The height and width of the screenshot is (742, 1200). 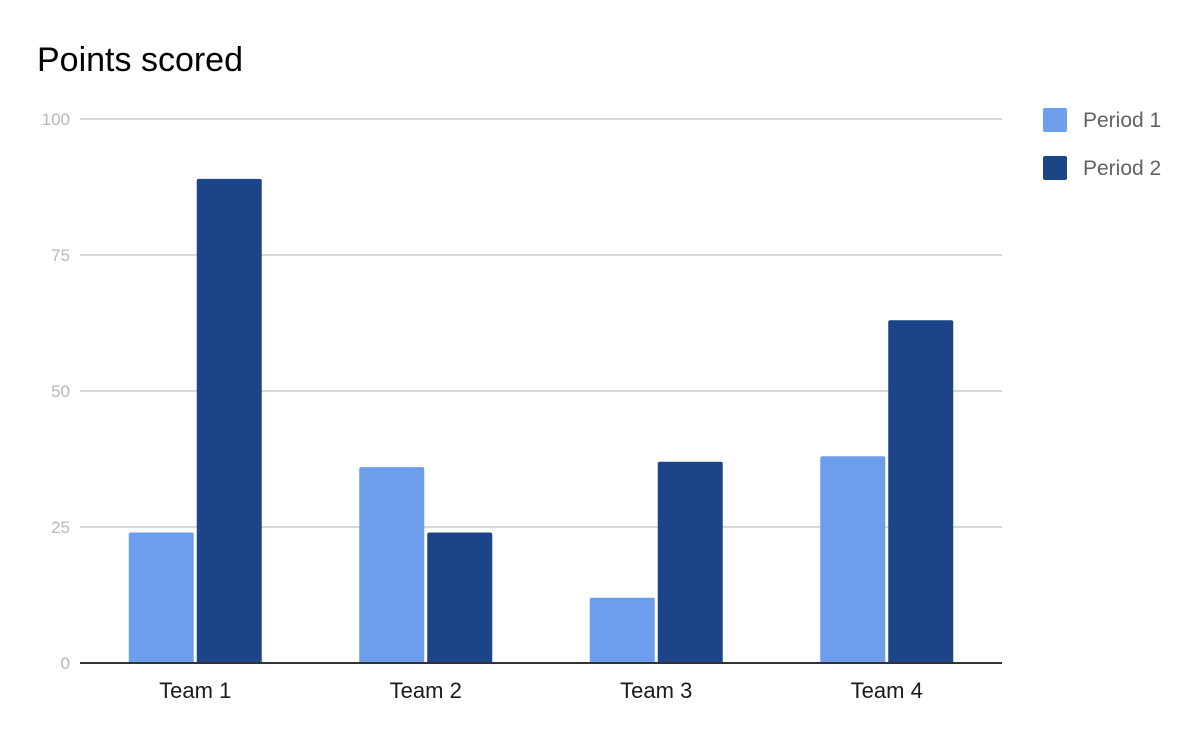 What do you see at coordinates (195, 690) in the screenshot?
I see `x-tick-label: Team 1` at bounding box center [195, 690].